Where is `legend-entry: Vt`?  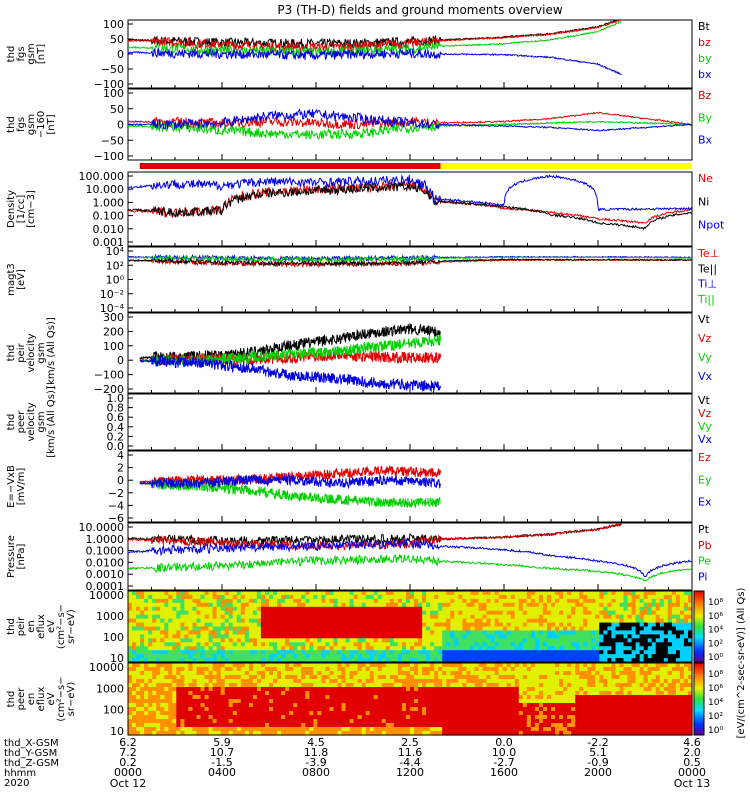 legend-entry: Vt is located at coordinates (704, 319).